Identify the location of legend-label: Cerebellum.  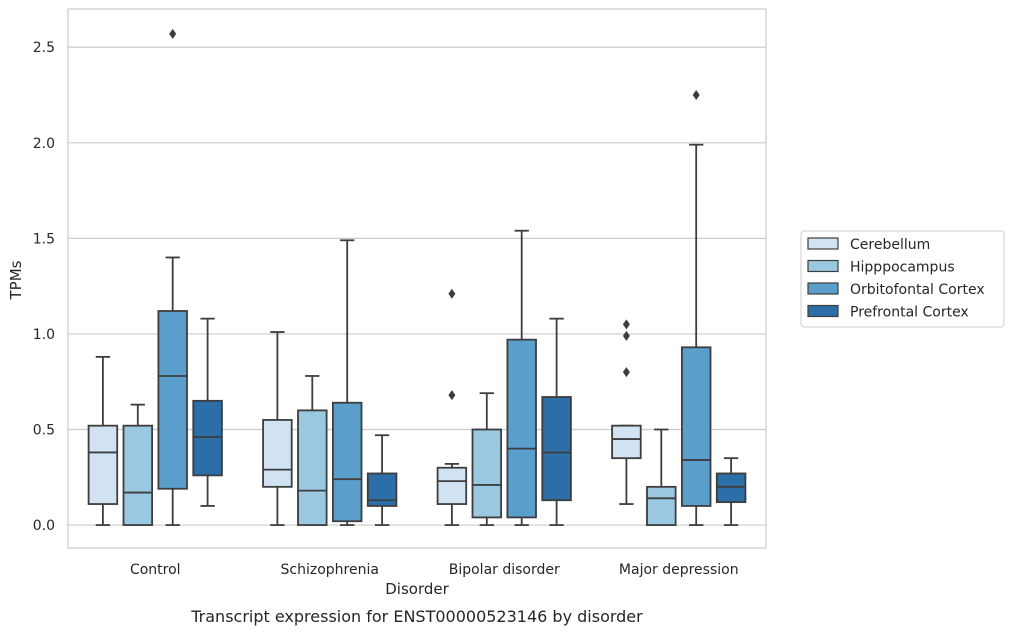
(890, 245).